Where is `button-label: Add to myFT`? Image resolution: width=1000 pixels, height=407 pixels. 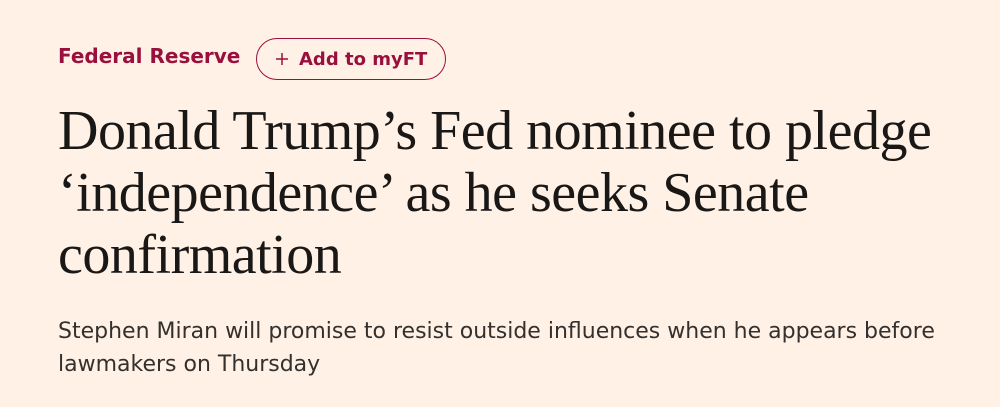 button-label: Add to myFT is located at coordinates (363, 59).